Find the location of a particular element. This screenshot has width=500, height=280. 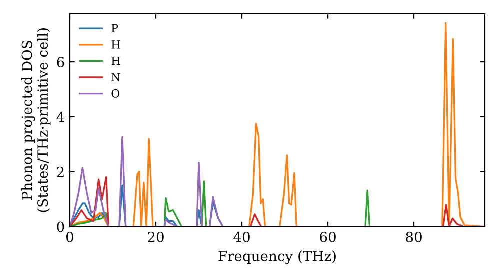

x-tick-label: 0 is located at coordinates (70, 237).